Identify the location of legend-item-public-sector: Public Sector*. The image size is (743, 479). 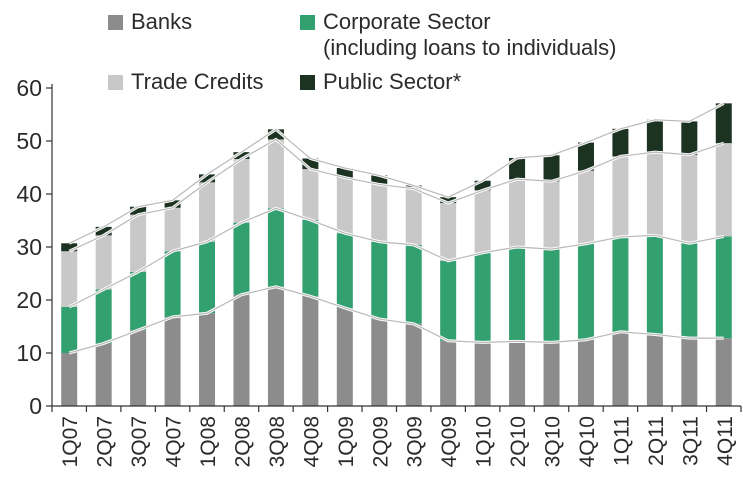
(380, 82).